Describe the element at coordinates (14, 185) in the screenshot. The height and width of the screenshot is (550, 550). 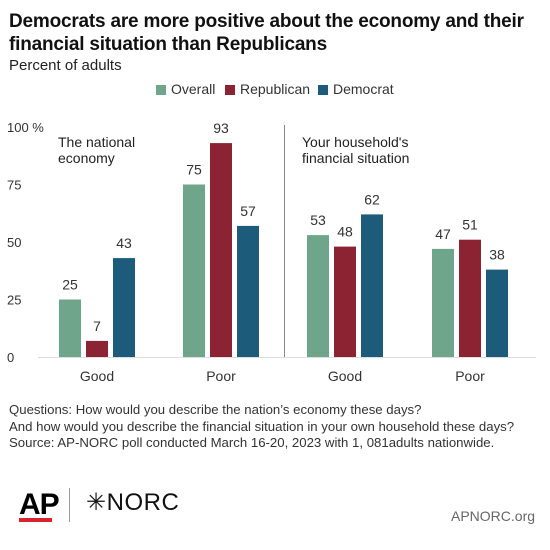
I see `y-tick-label: 75` at that location.